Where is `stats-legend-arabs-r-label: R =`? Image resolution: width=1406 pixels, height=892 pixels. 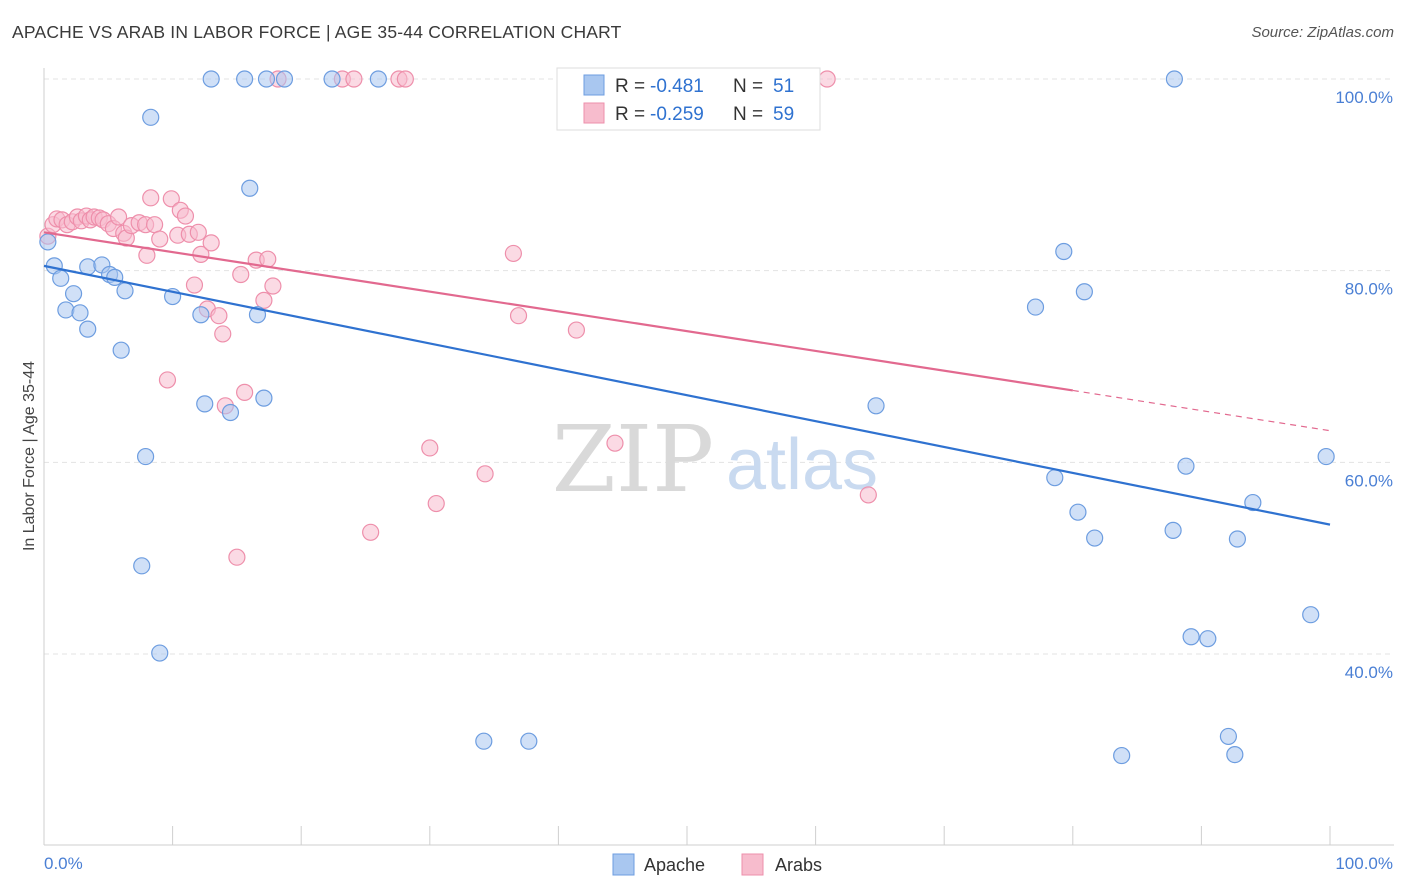 stats-legend-arabs-r-label: R = is located at coordinates (630, 114).